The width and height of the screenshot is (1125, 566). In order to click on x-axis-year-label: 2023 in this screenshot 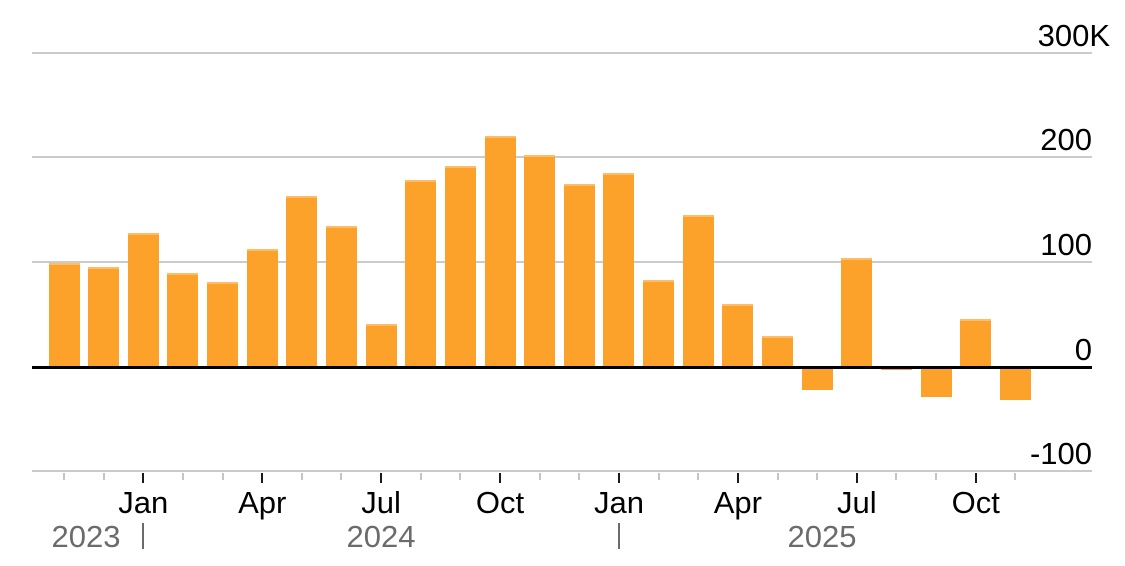, I will do `click(86, 536)`.